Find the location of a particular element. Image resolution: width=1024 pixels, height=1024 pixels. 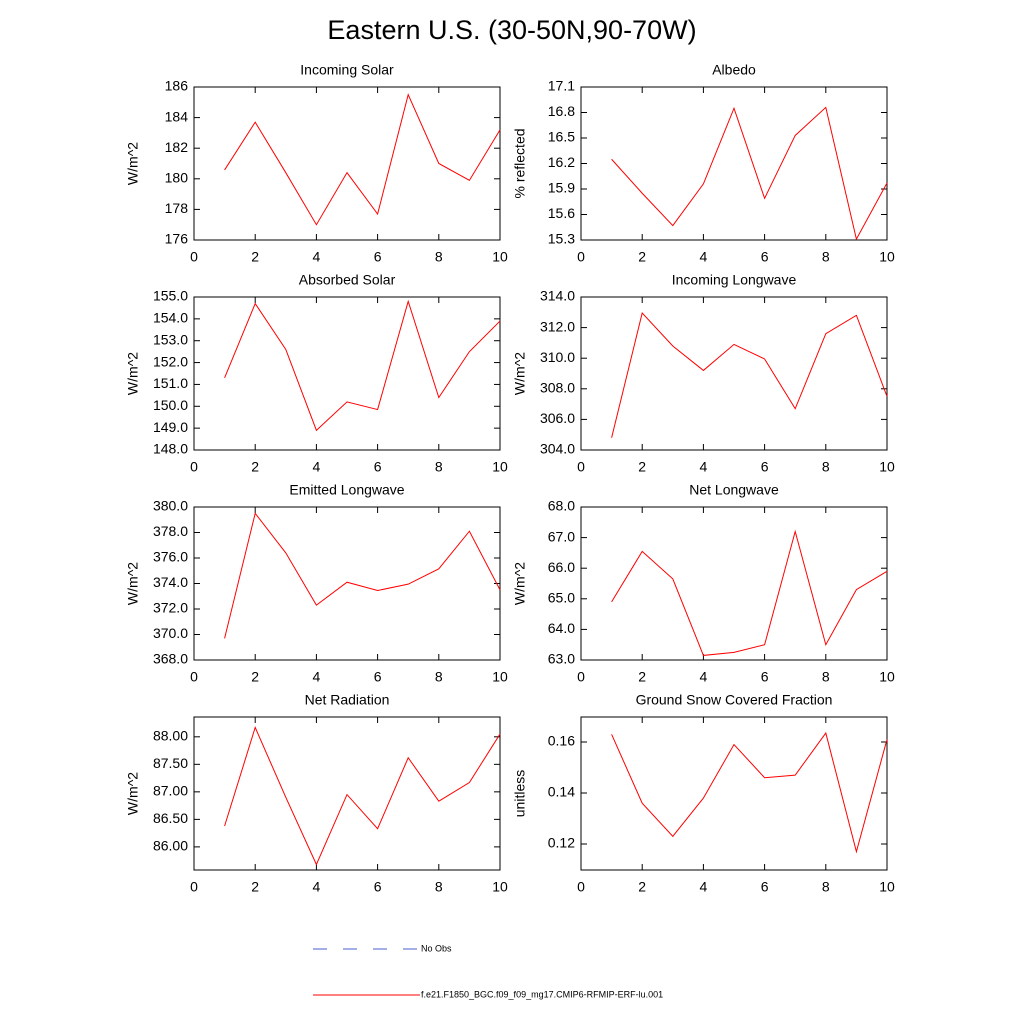

y-tick-label: 86.50 is located at coordinates (170, 818).